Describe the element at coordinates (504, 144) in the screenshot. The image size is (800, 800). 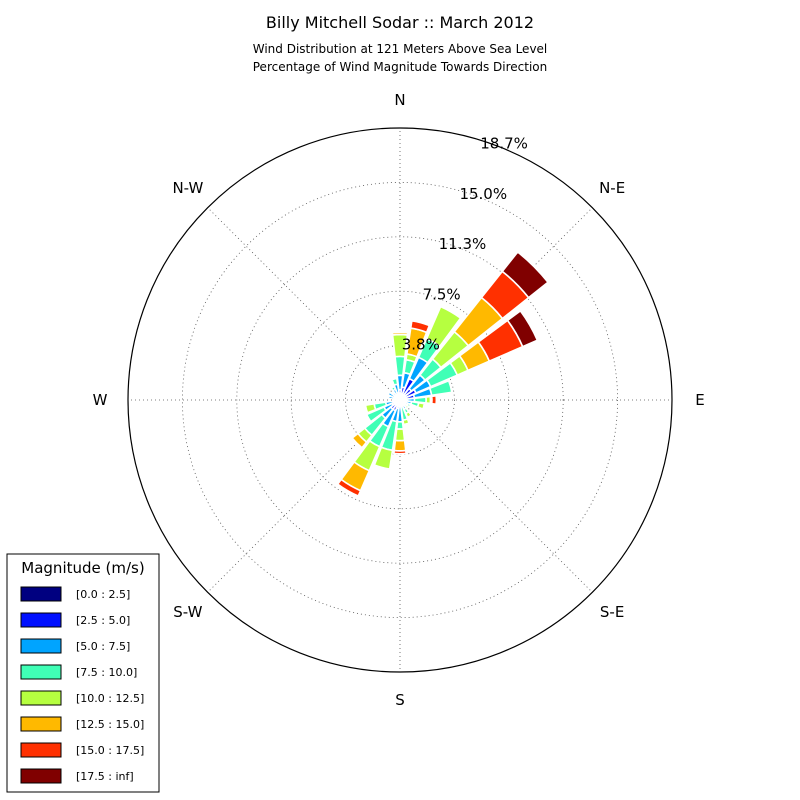
I see `radial-tick-label: 18.7%` at that location.